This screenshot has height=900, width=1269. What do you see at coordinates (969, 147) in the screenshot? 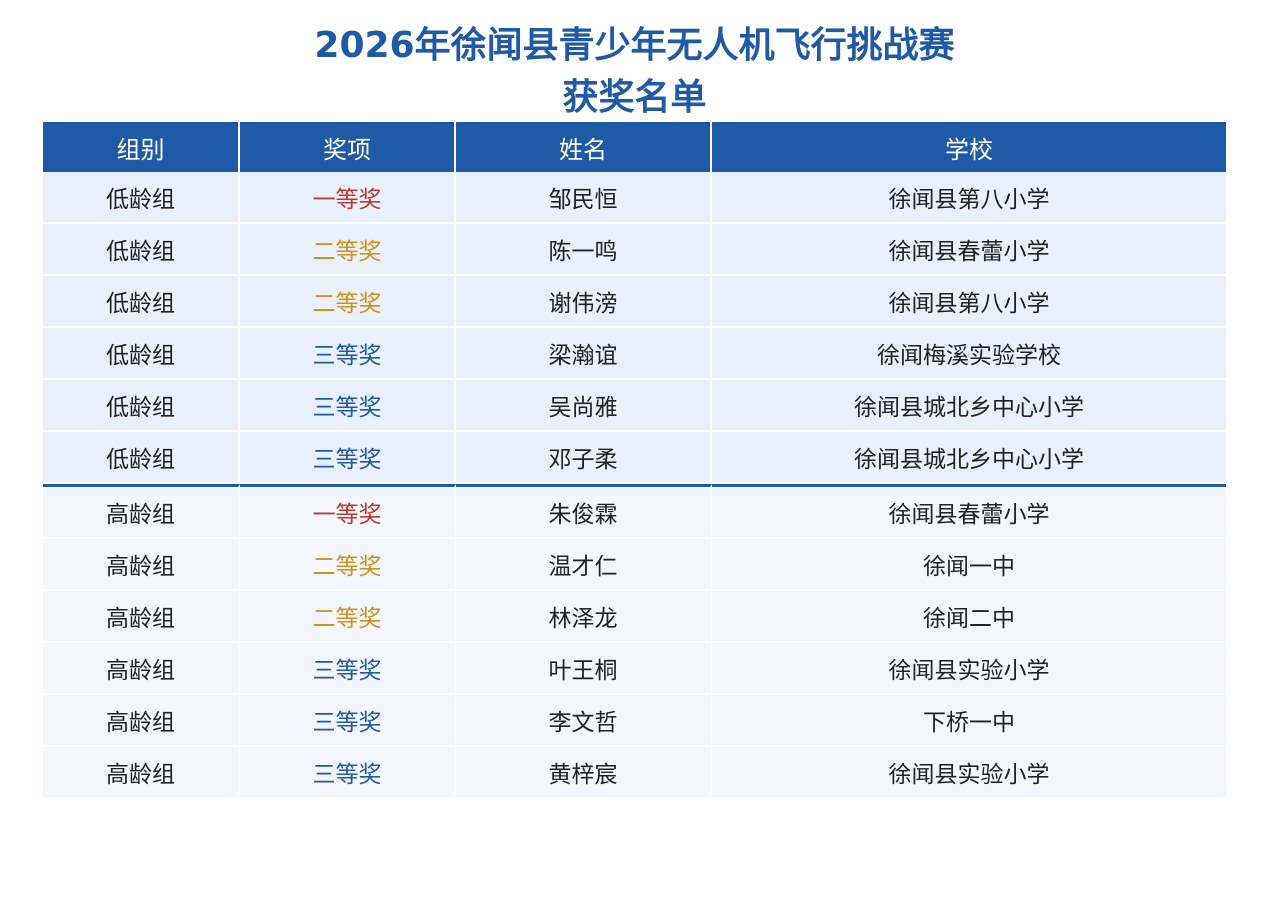
I see `header-school: 学校` at bounding box center [969, 147].